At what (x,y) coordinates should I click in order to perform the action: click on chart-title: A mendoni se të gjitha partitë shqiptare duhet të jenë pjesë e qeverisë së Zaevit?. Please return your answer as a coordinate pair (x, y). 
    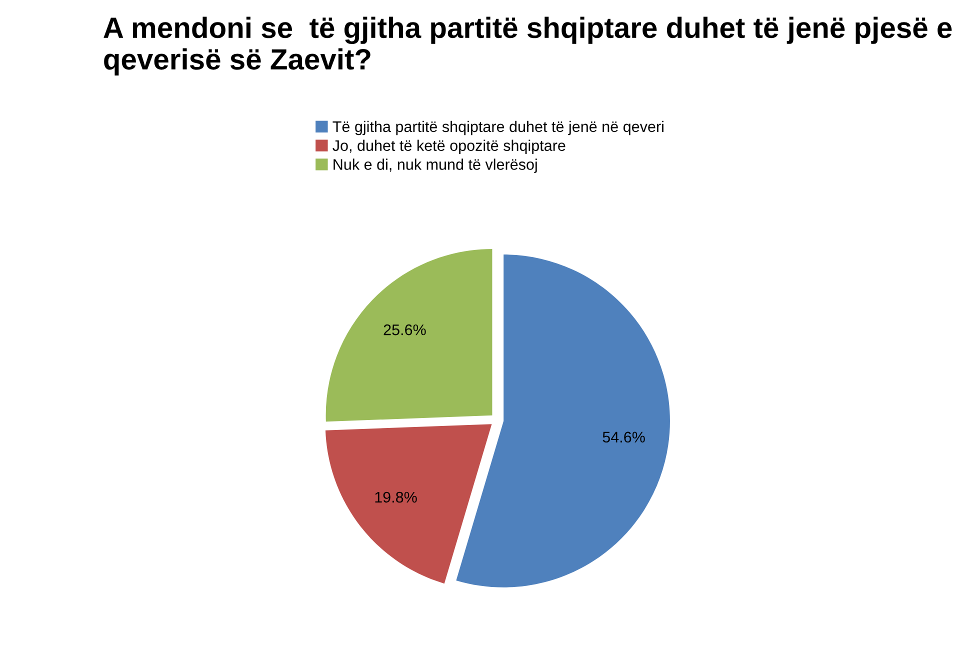
    Looking at the image, I should click on (528, 46).